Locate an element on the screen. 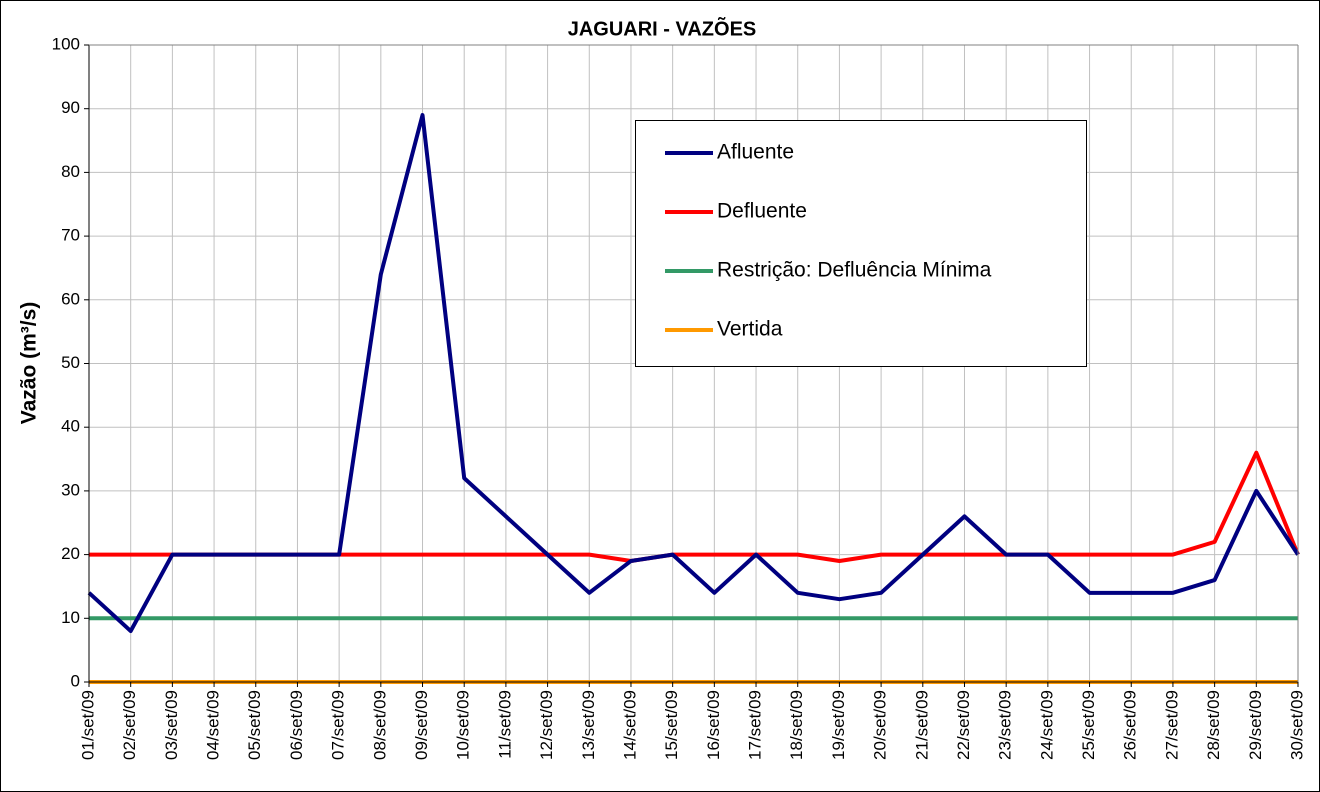 This screenshot has height=792, width=1320. x-tick-label: 05/set/09 is located at coordinates (254, 725).